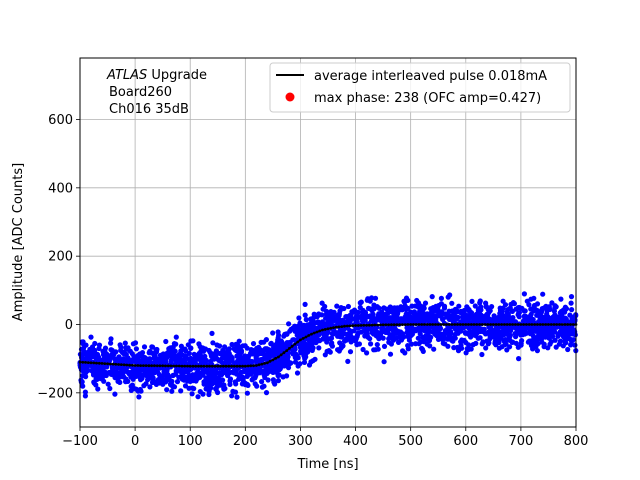 The image size is (640, 480). I want to click on x-tick-label: 800, so click(576, 441).